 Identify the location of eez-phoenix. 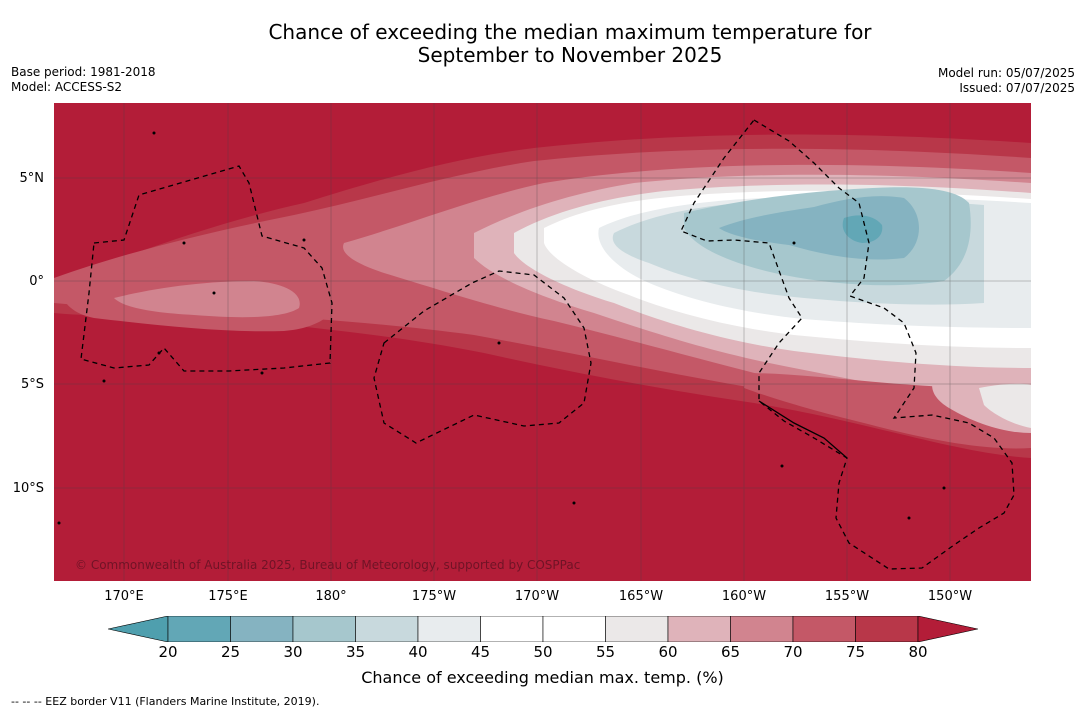
(482, 357).